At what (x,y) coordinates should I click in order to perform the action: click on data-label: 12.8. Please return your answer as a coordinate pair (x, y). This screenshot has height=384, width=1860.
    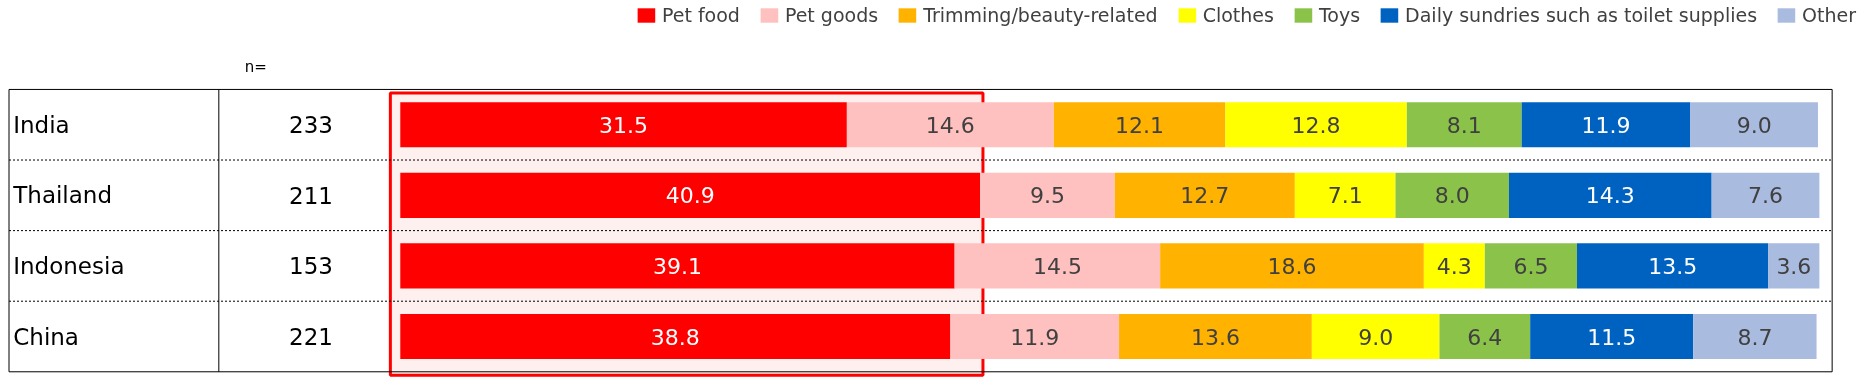
    Looking at the image, I should click on (1316, 125).